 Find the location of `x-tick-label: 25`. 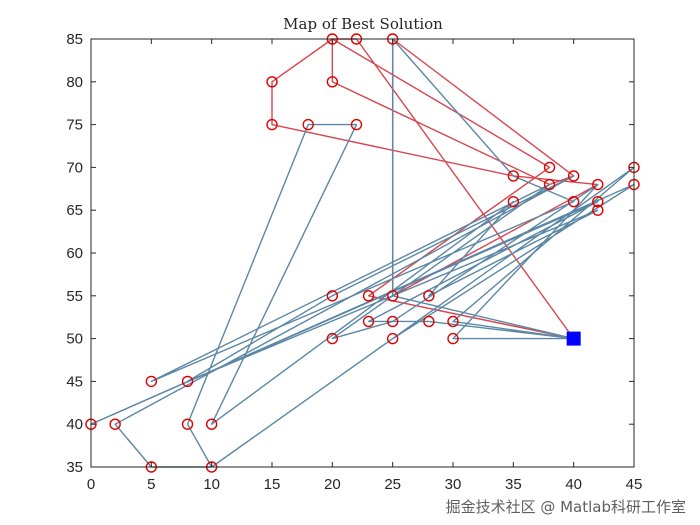

x-tick-label: 25 is located at coordinates (392, 484).